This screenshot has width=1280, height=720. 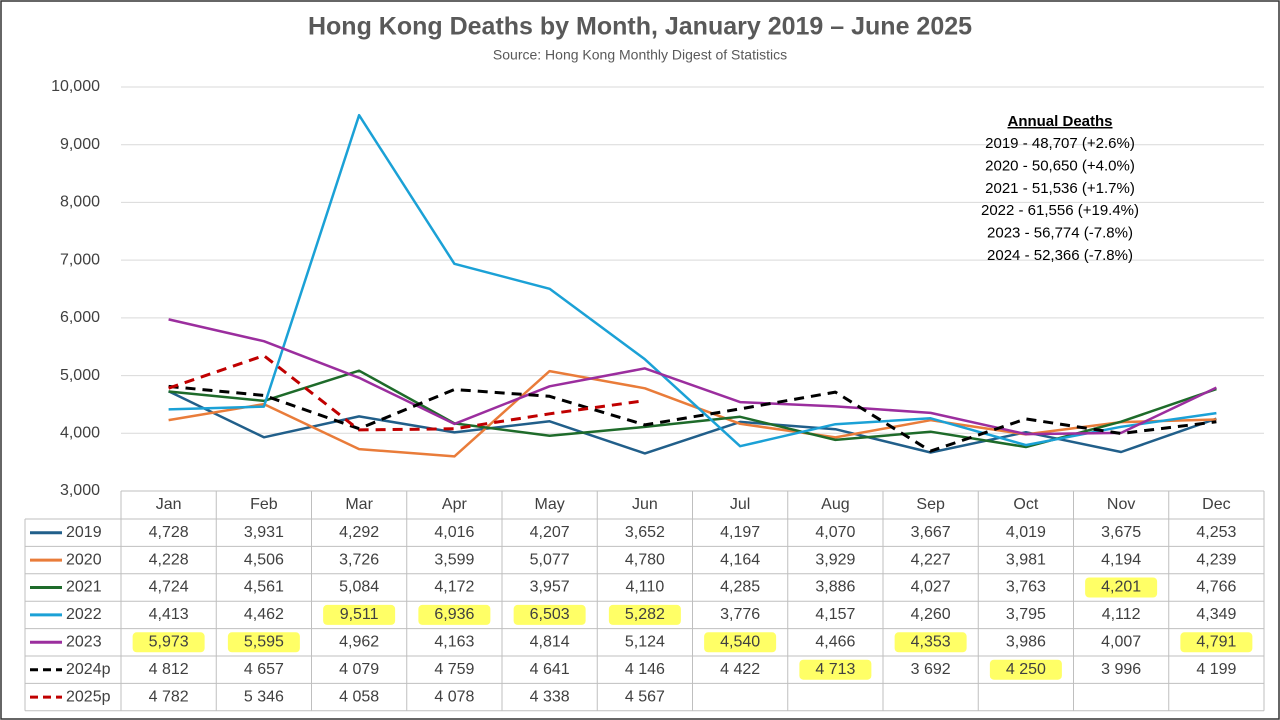 I want to click on table-cell: 4 250, so click(x=1026, y=669).